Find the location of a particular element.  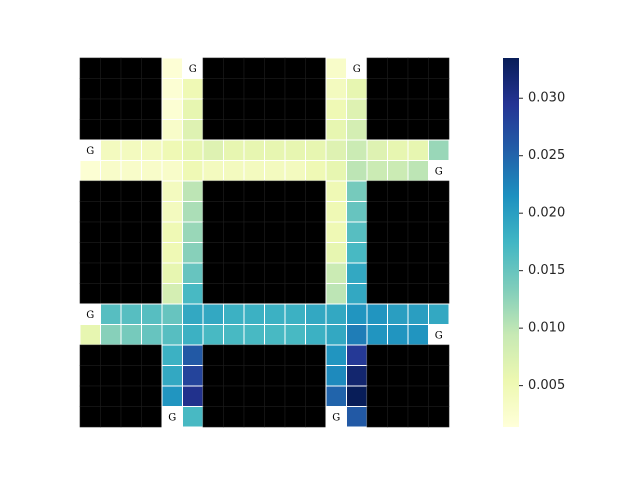

colorbar is located at coordinates (511, 242).